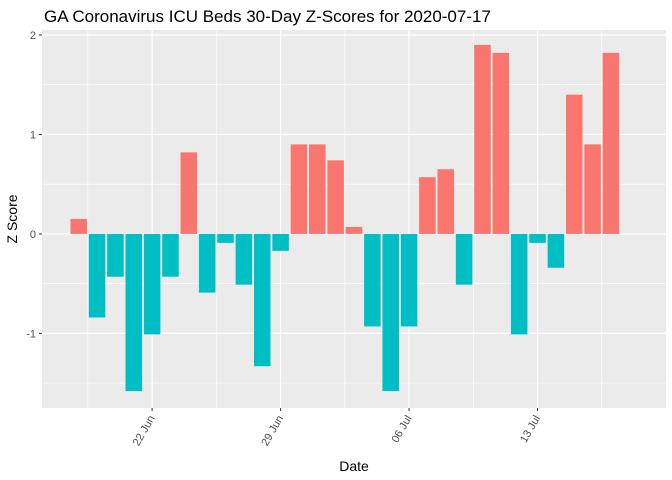  What do you see at coordinates (337, 428) in the screenshot?
I see `x-axis: 22 Jun 29 Jun 06 Jul 13 Jul` at bounding box center [337, 428].